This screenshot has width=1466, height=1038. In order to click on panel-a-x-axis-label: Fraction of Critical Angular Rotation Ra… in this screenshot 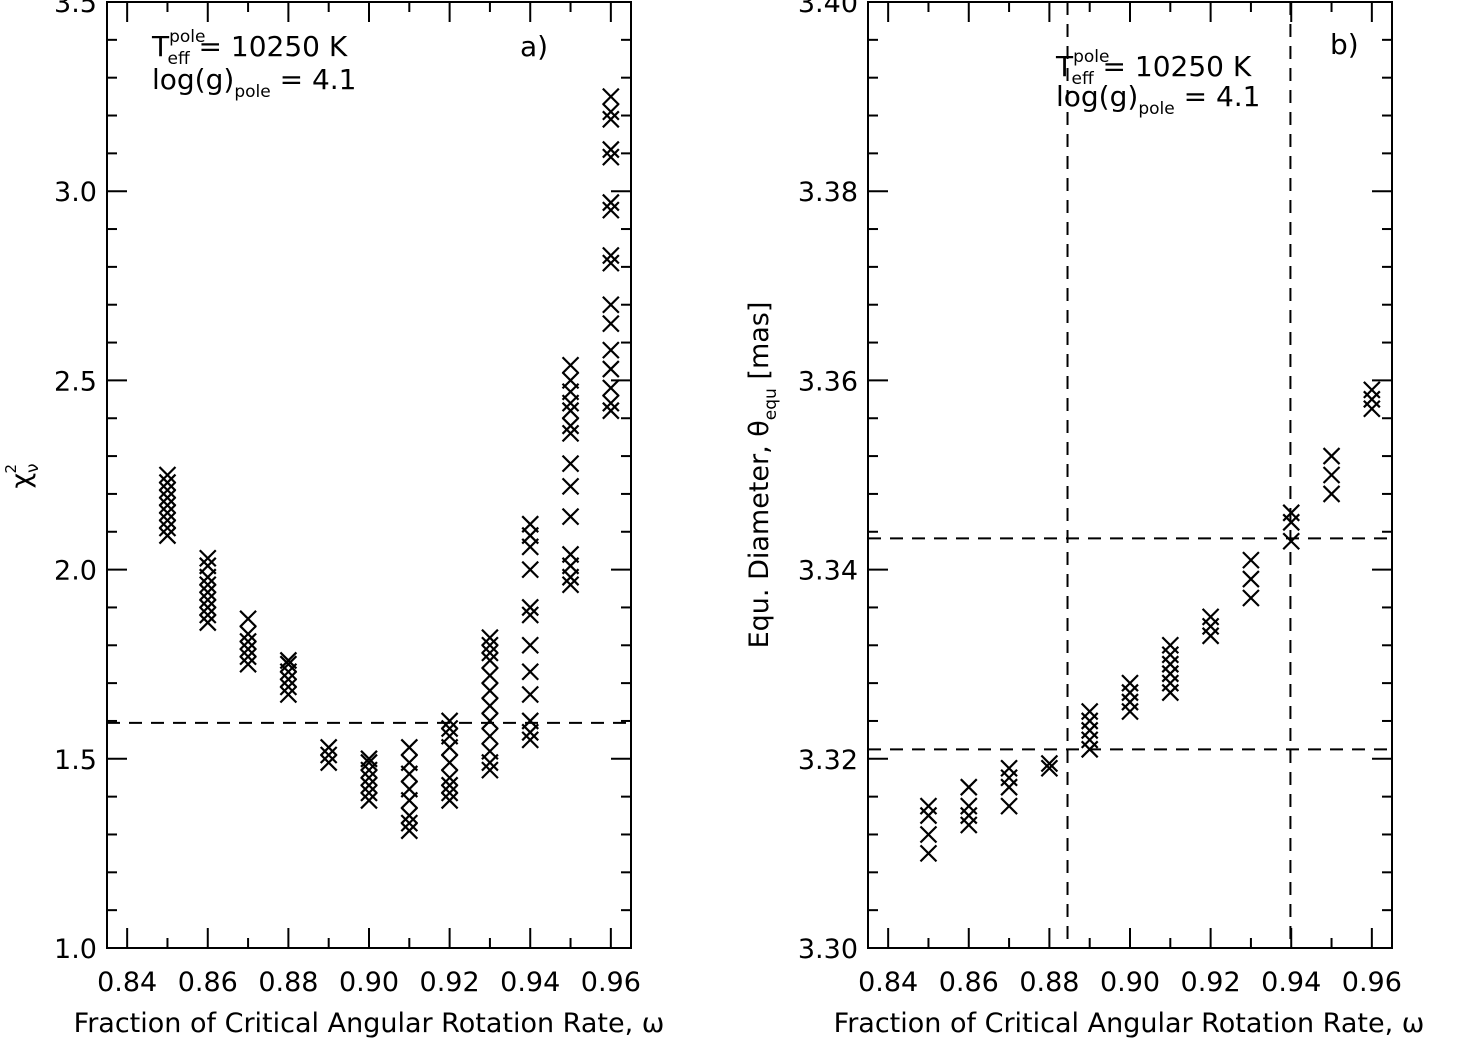, I will do `click(369, 1023)`.